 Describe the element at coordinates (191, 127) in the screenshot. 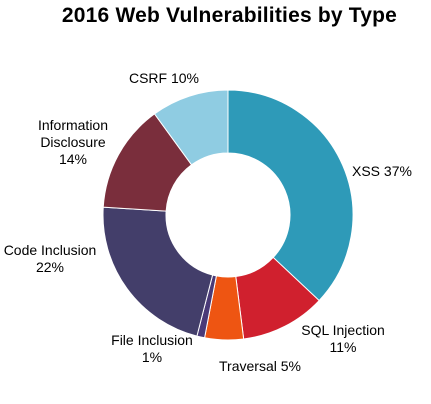

I see `slice-csrf` at that location.